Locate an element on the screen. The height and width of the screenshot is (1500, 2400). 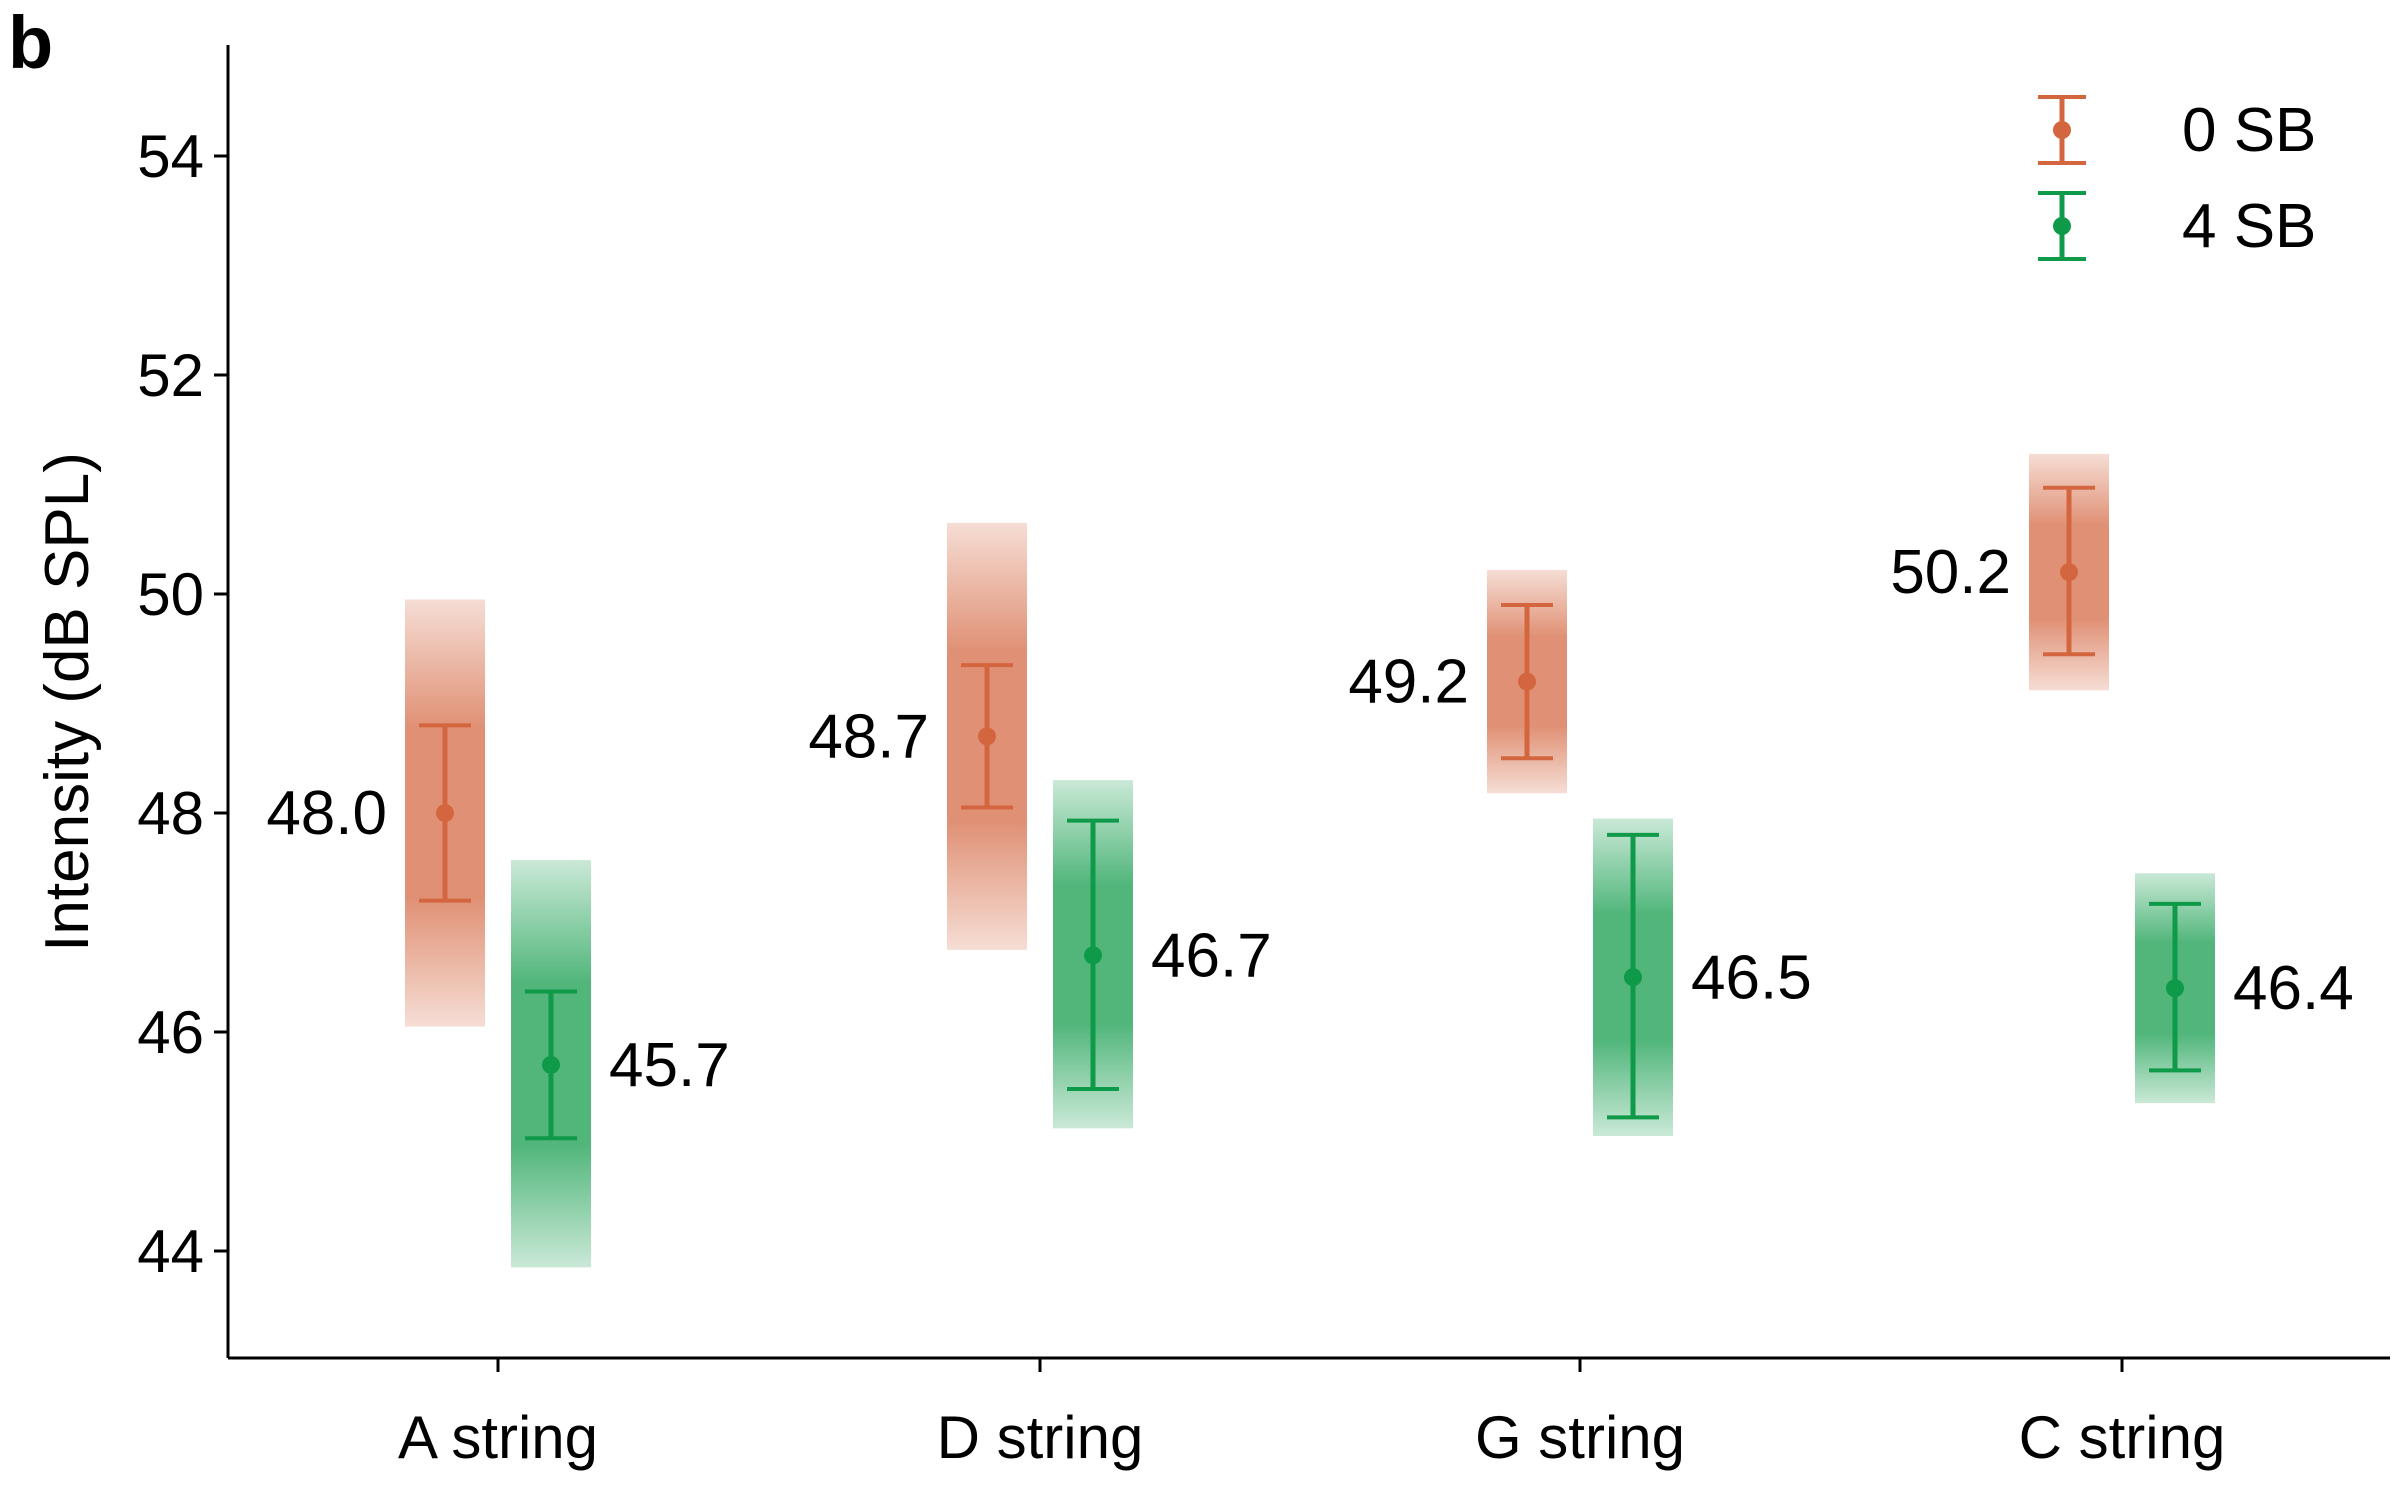
data-label: 46.4 is located at coordinates (2293, 988).